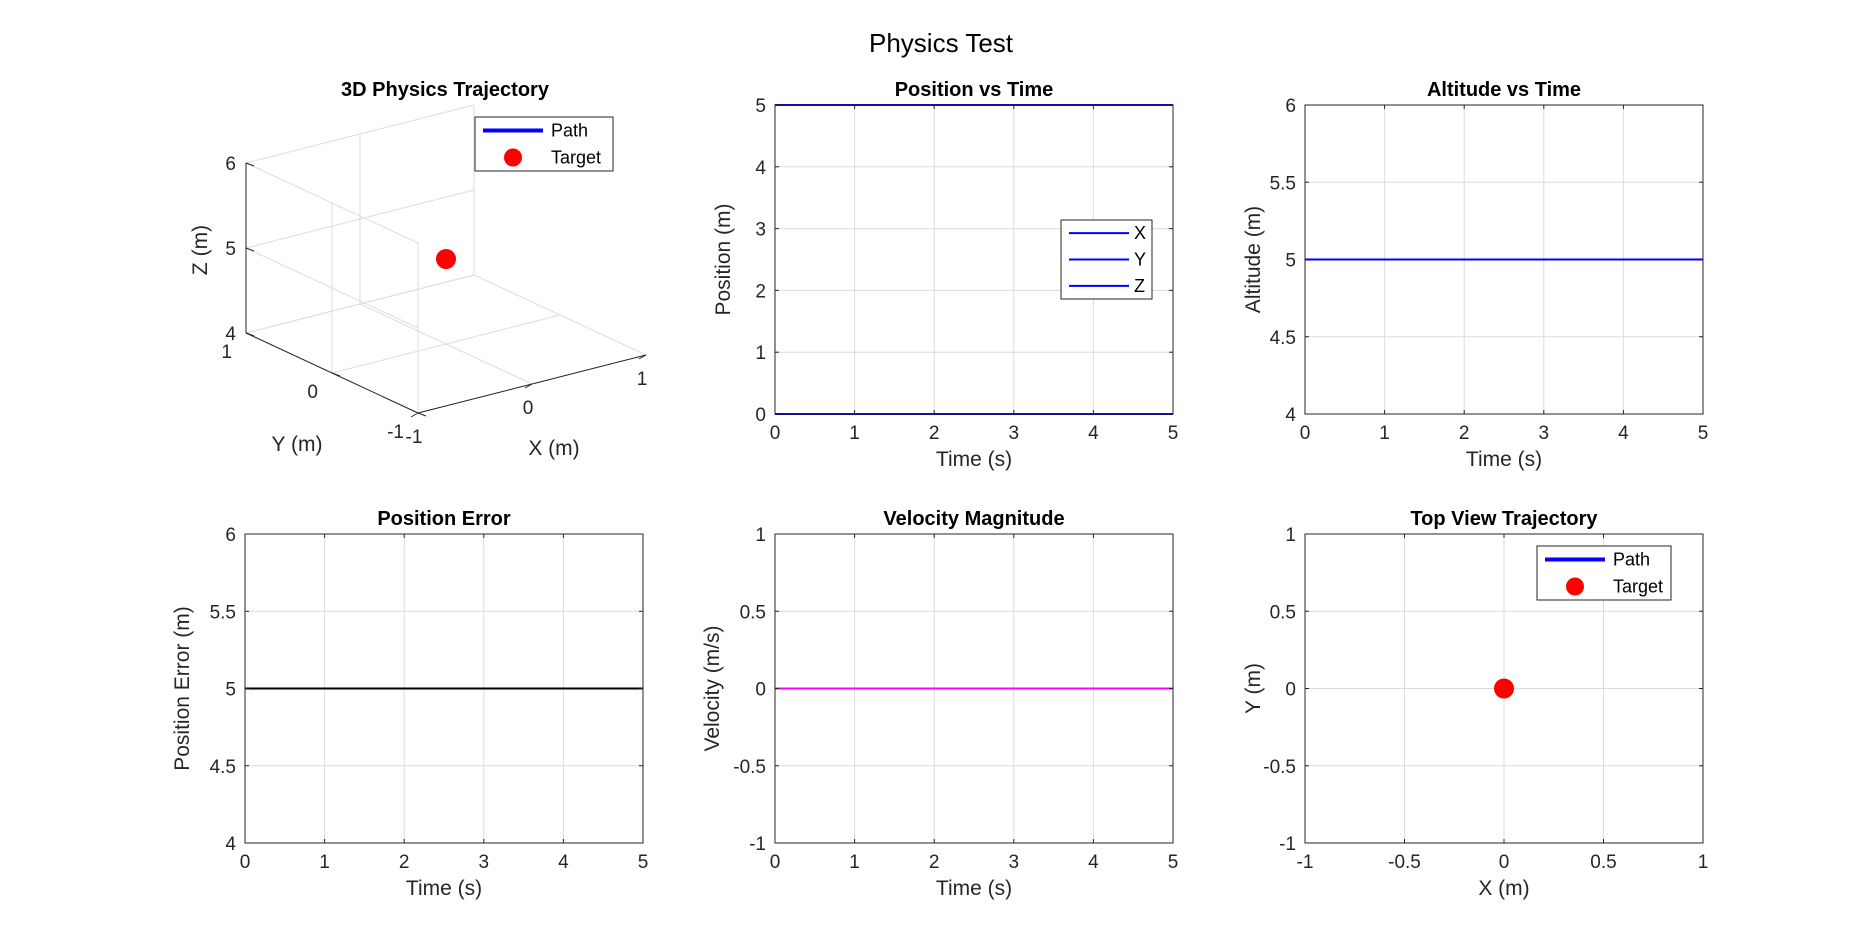 The height and width of the screenshot is (938, 1875). What do you see at coordinates (1106, 259) in the screenshot?
I see `legend: XYZ` at bounding box center [1106, 259].